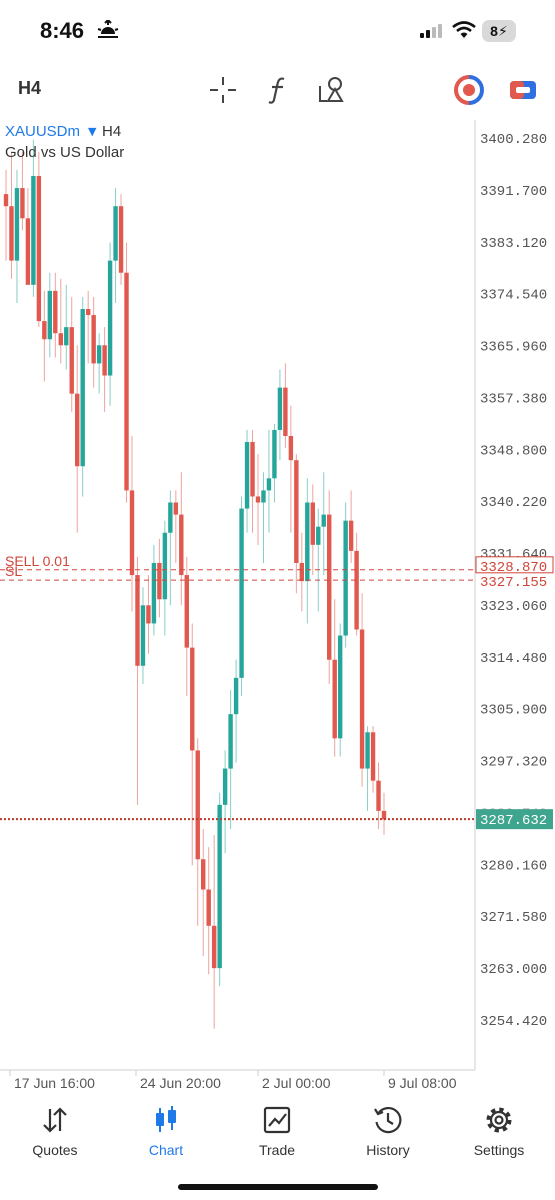  What do you see at coordinates (30, 88) in the screenshot?
I see `timeframe-button: H4` at bounding box center [30, 88].